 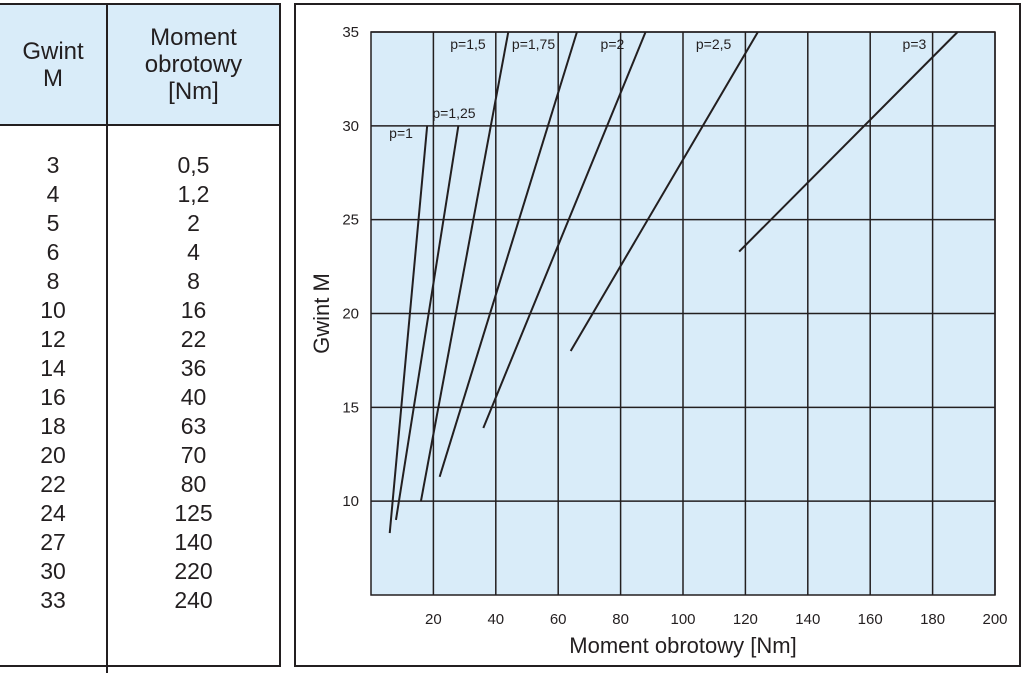 What do you see at coordinates (193, 194) in the screenshot?
I see `cell-moment: 1,2` at bounding box center [193, 194].